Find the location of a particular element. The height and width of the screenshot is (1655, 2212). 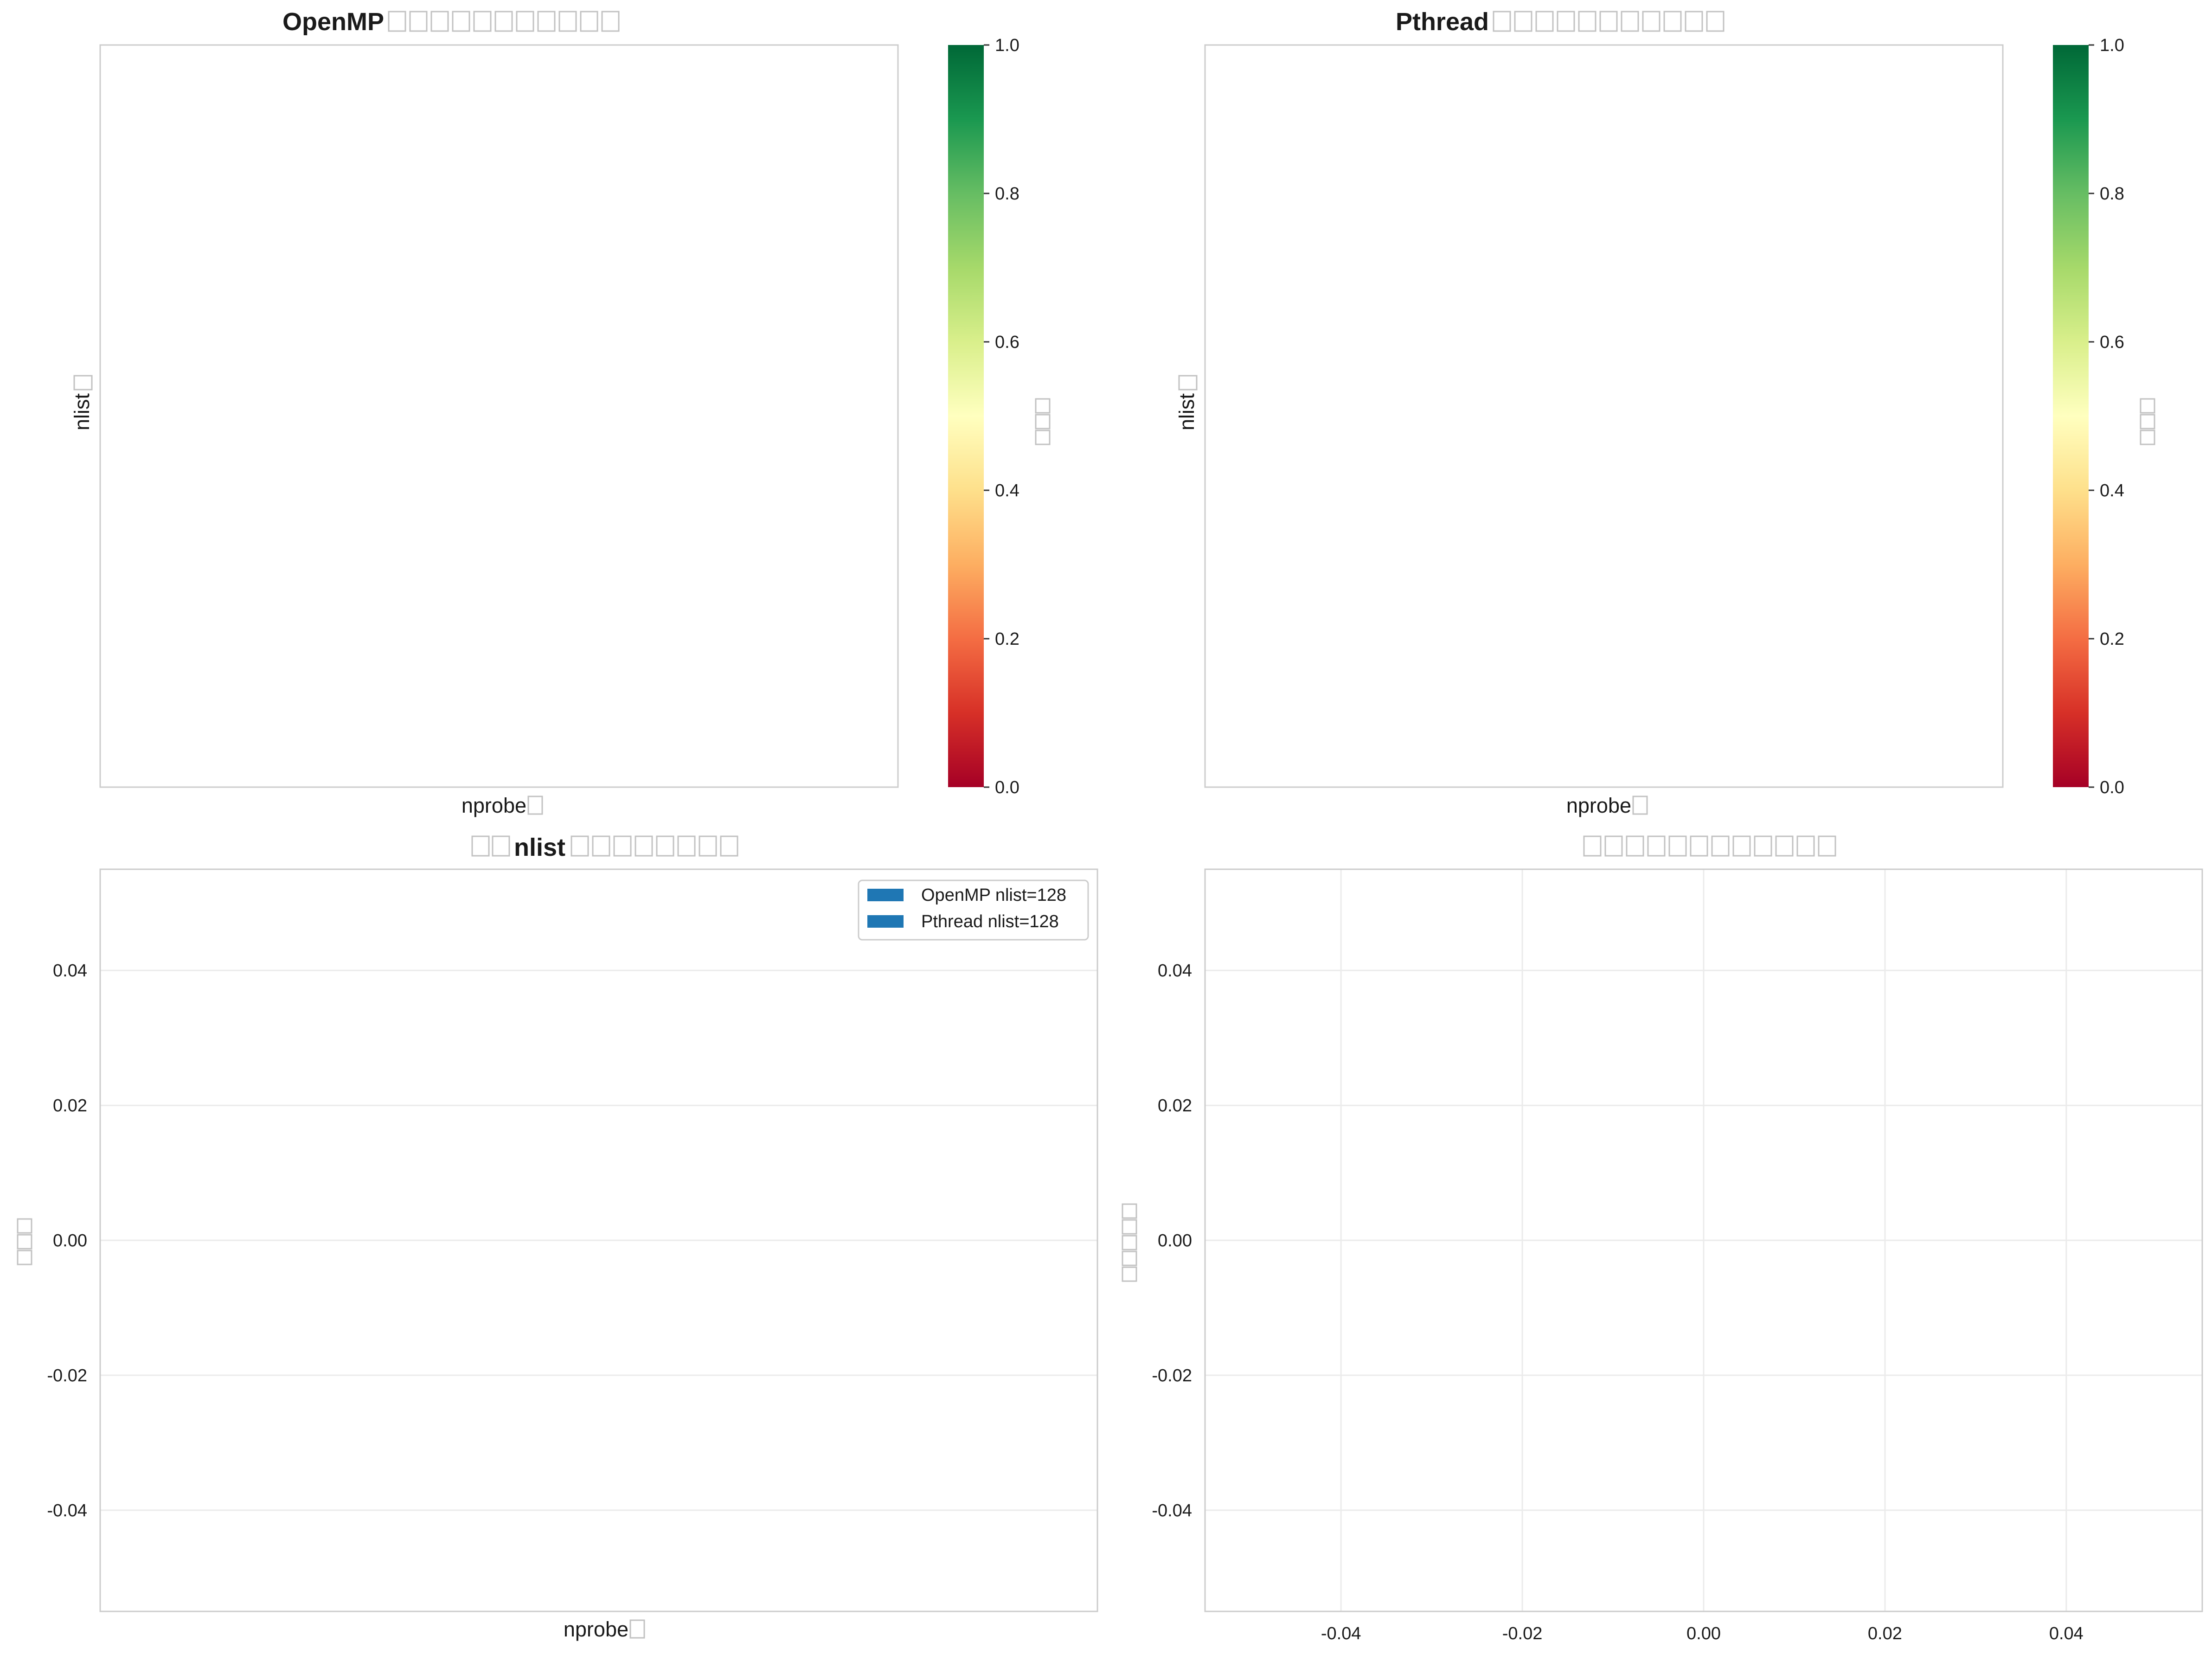

bar-legend-box is located at coordinates (973, 910).